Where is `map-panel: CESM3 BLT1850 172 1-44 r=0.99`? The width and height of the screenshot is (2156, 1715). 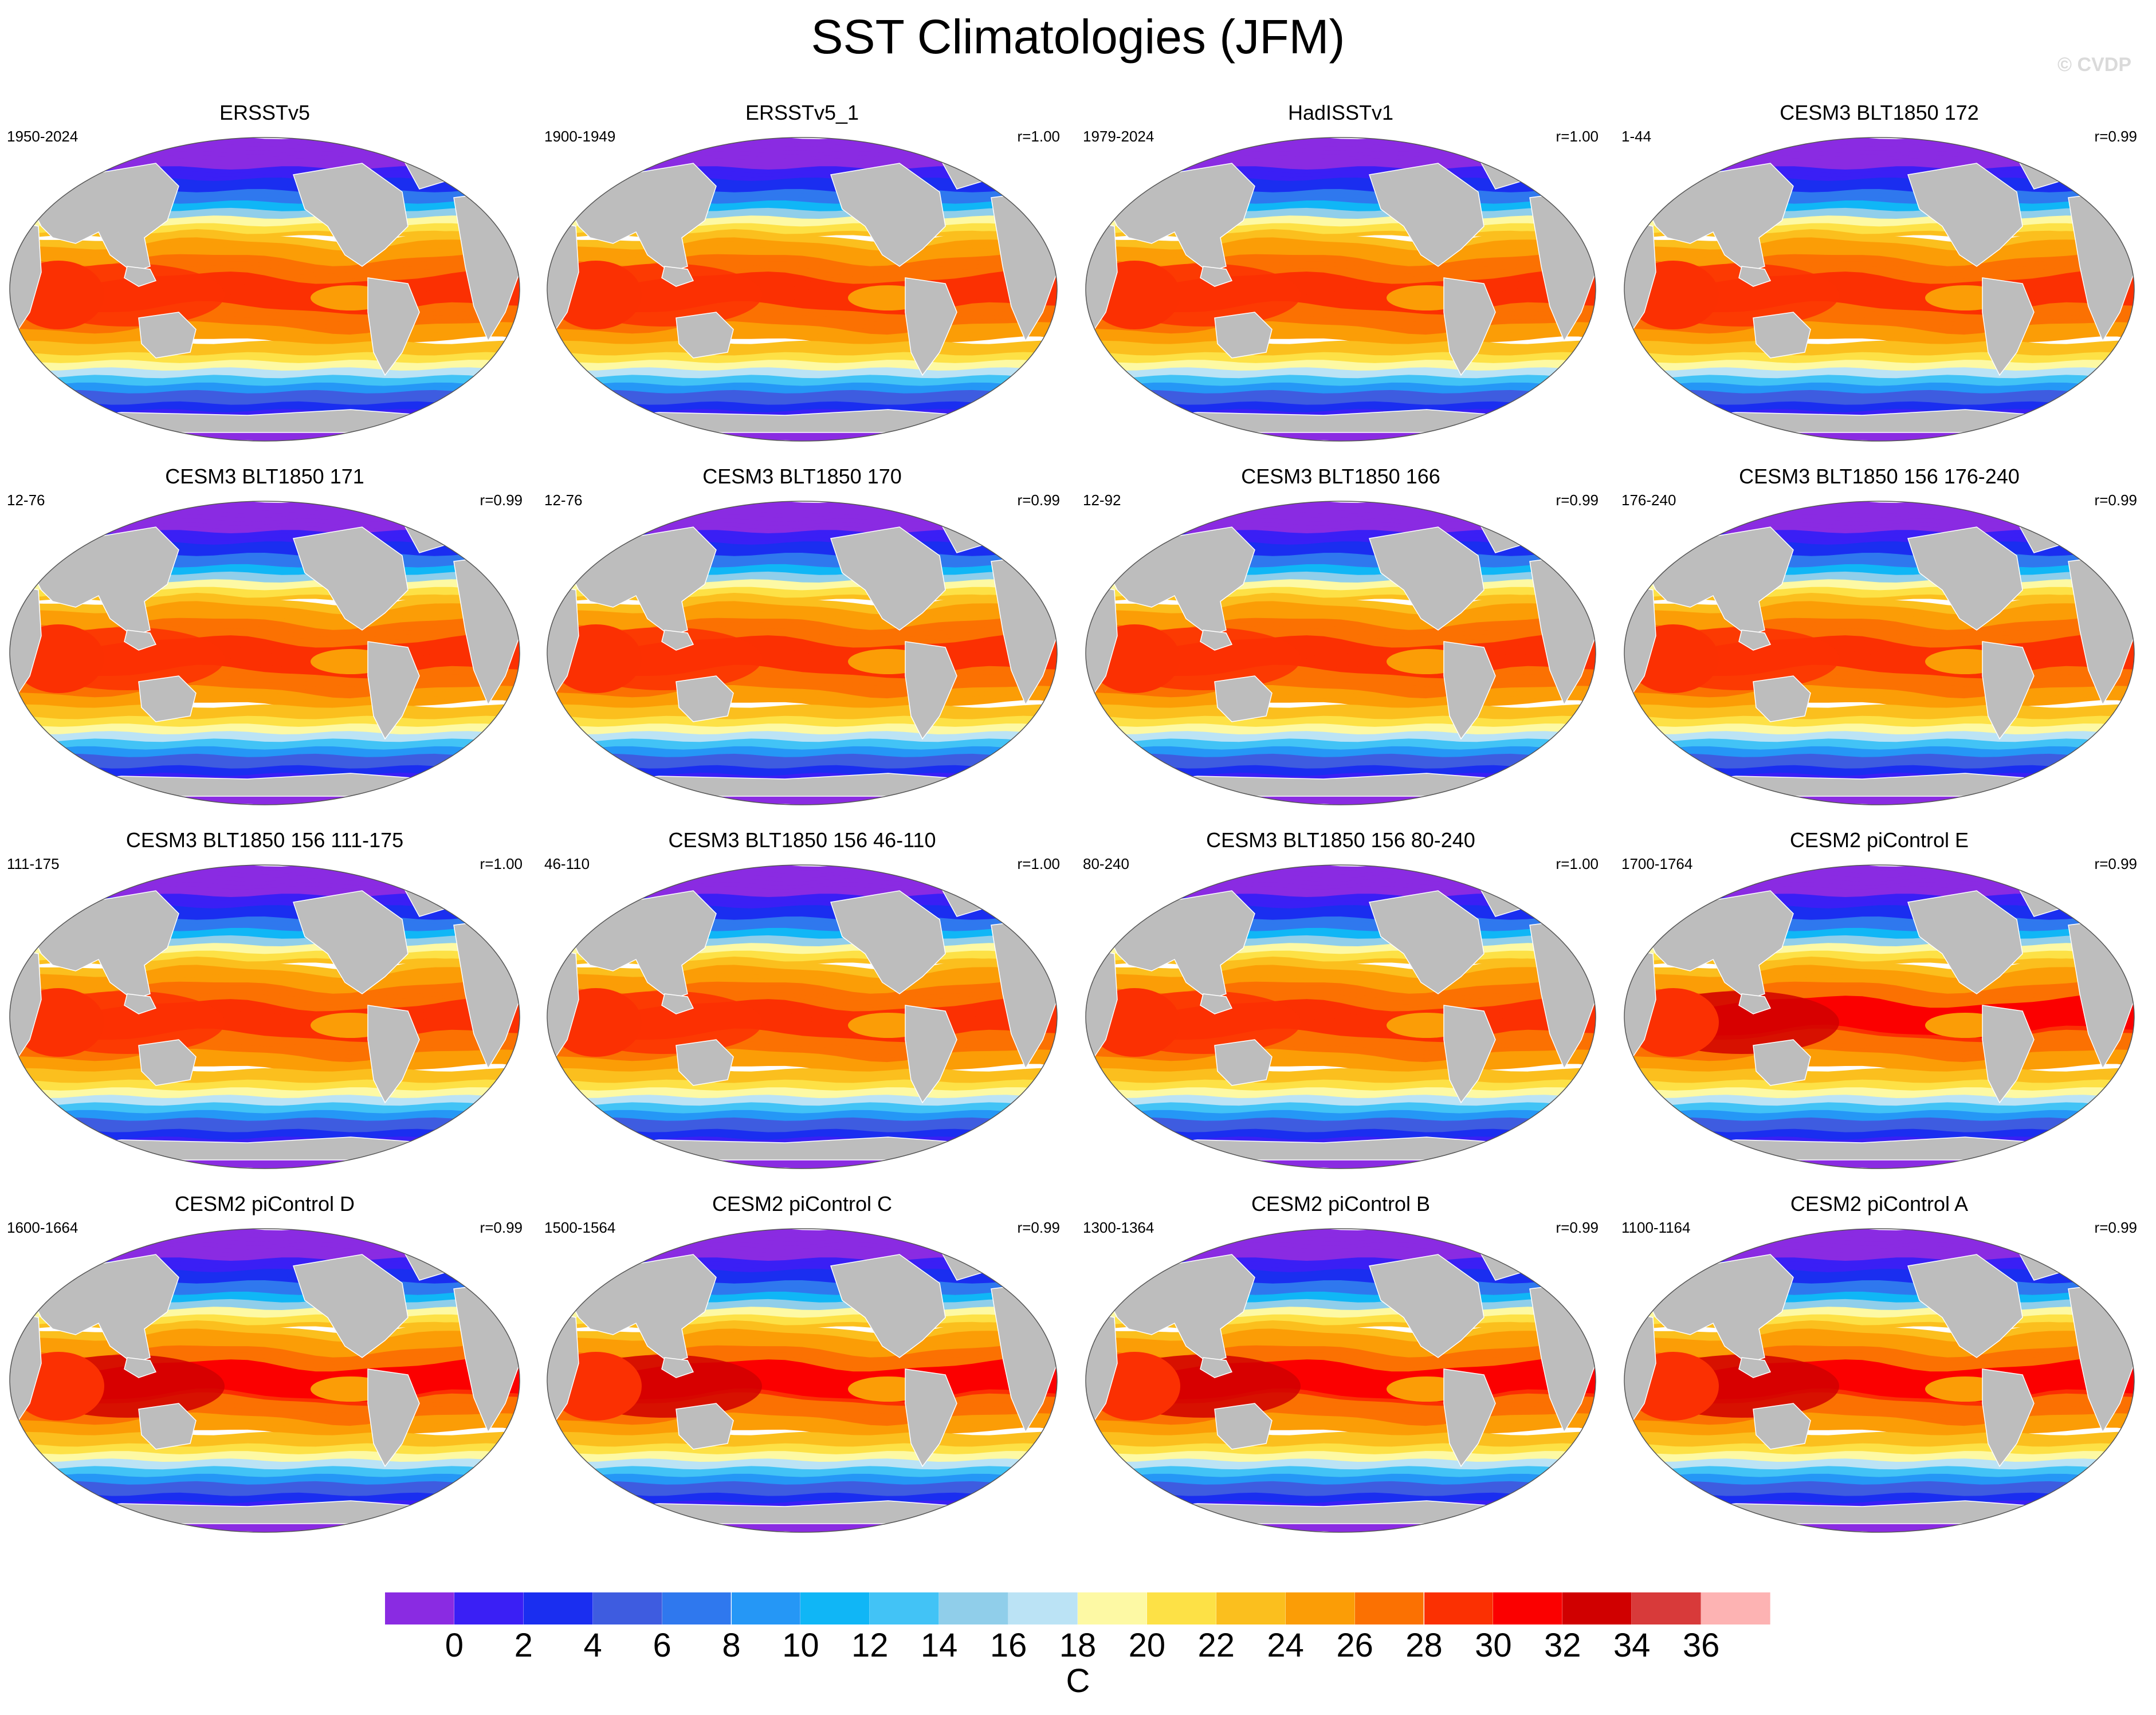 map-panel: CESM3 BLT1850 172 1-44 r=0.99 is located at coordinates (1879, 272).